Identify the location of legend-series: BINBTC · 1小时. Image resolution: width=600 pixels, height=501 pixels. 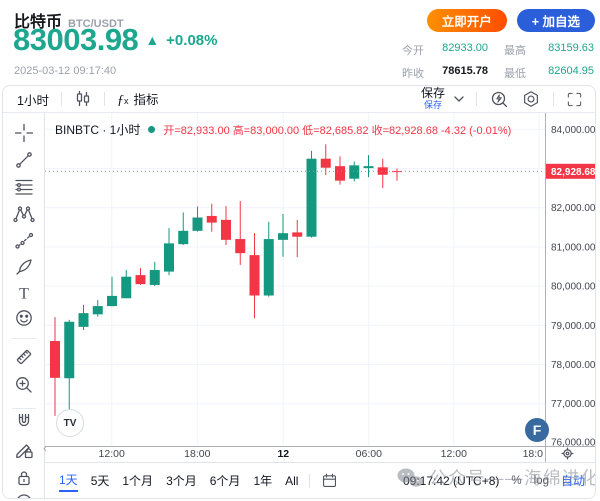
(98, 130).